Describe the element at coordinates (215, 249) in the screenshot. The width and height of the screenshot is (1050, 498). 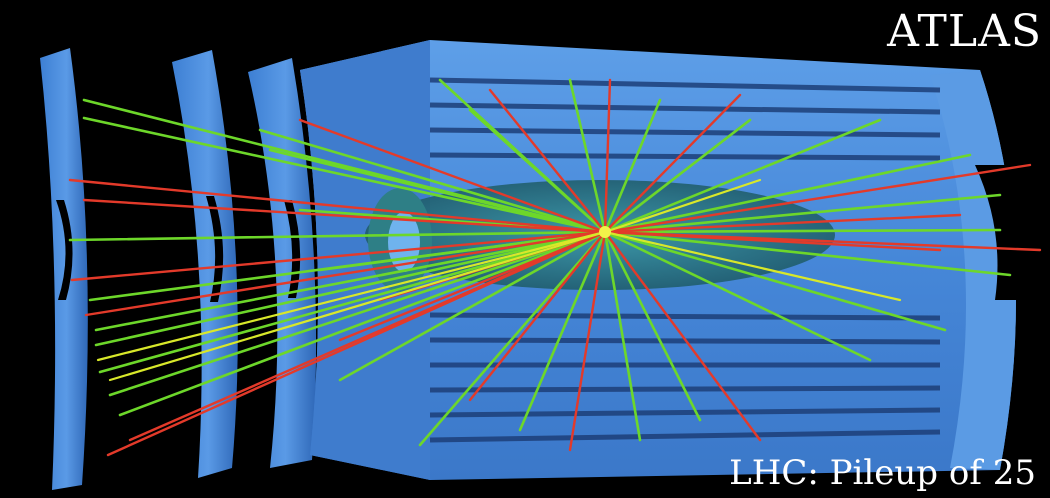
I see `endcap-disk-2-notch` at that location.